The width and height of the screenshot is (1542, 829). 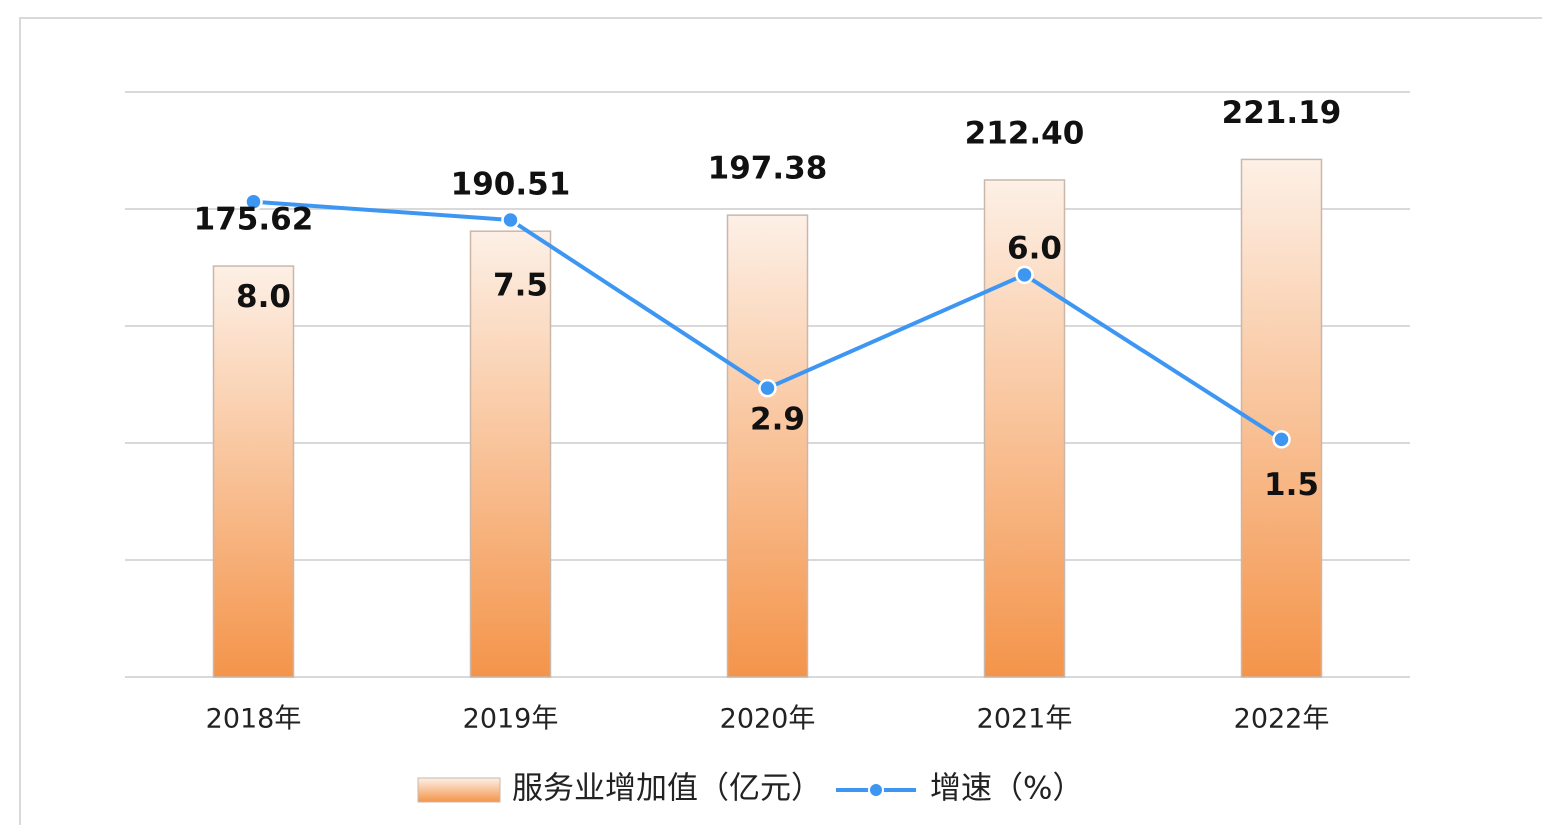 What do you see at coordinates (1025, 719) in the screenshot?
I see `x-tick-label: 2021年` at bounding box center [1025, 719].